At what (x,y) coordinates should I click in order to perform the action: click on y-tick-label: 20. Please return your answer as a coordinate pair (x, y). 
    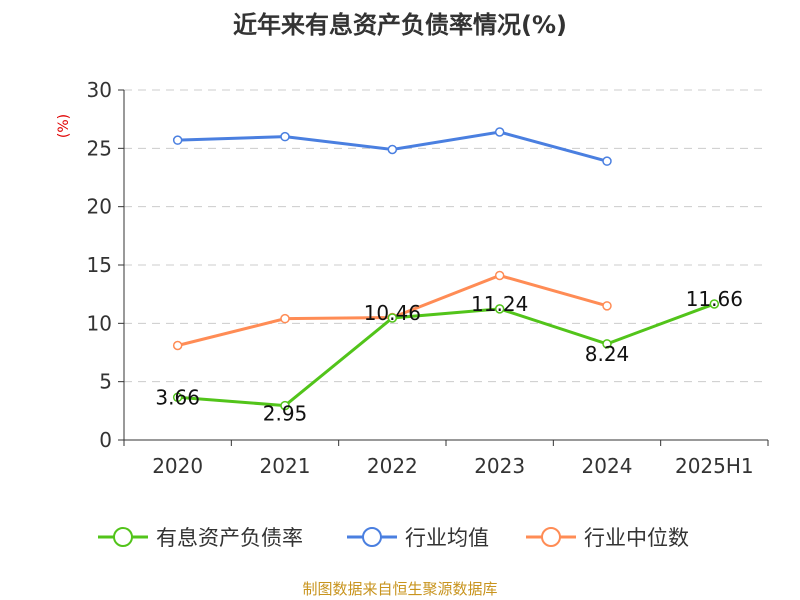
    Looking at the image, I should click on (99, 207).